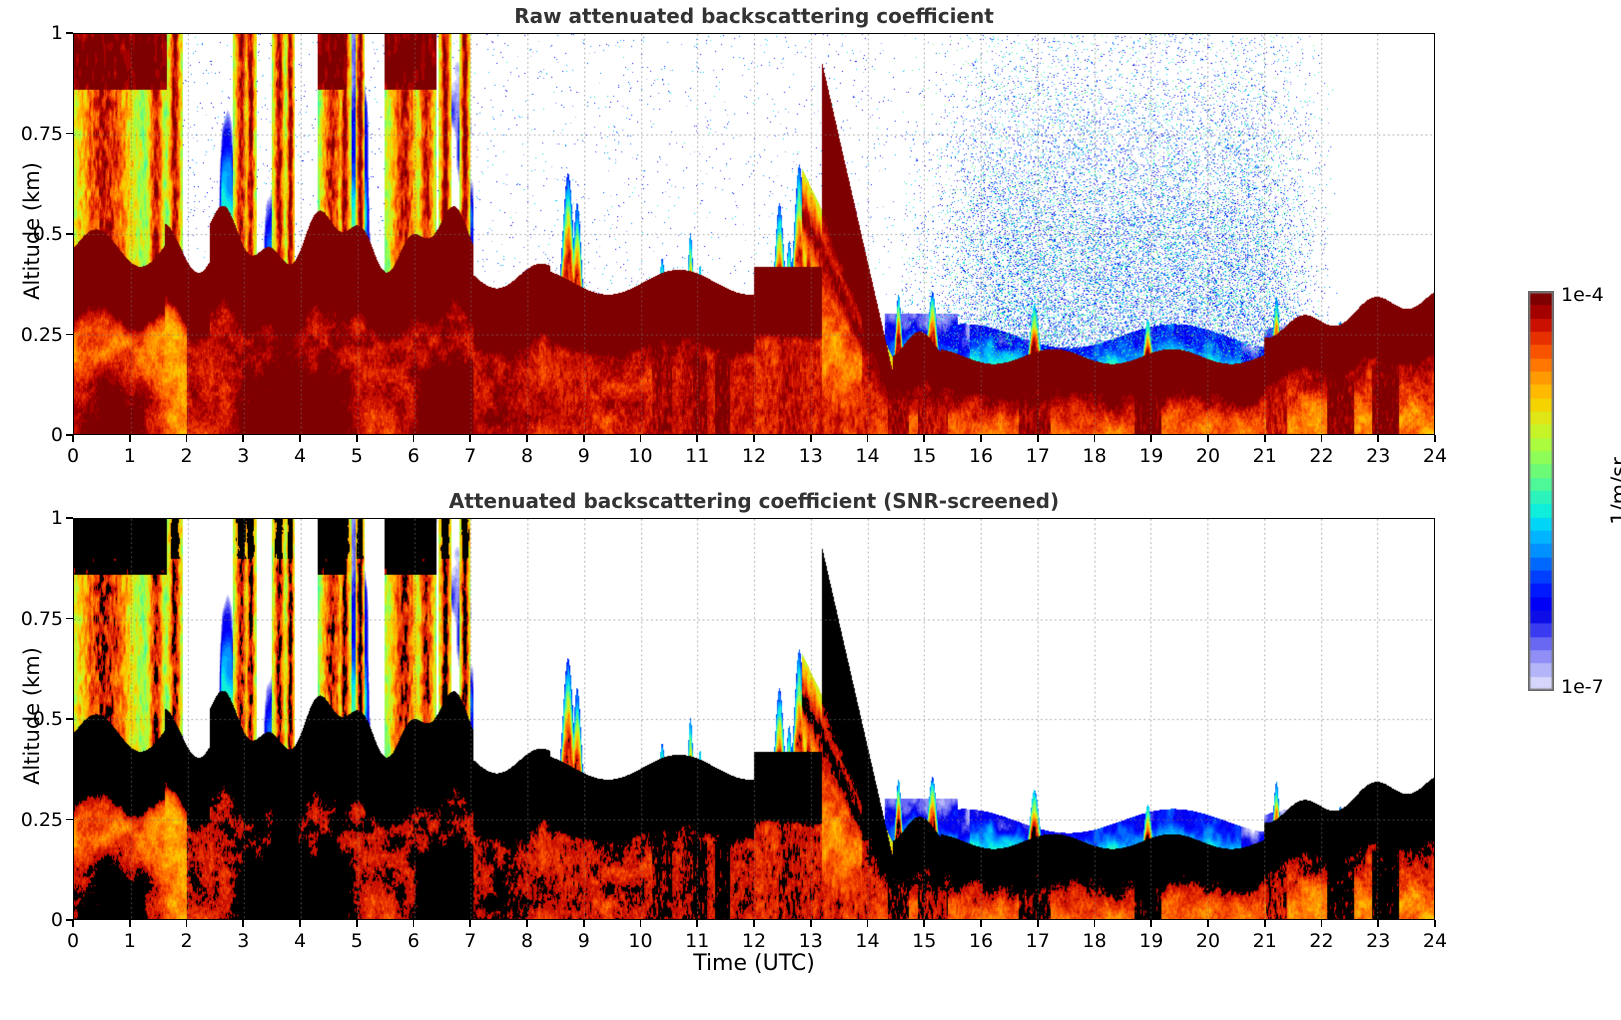 The image size is (1621, 1020). What do you see at coordinates (47, 234) in the screenshot?
I see `y-tick-label-0.5: 0.5` at bounding box center [47, 234].